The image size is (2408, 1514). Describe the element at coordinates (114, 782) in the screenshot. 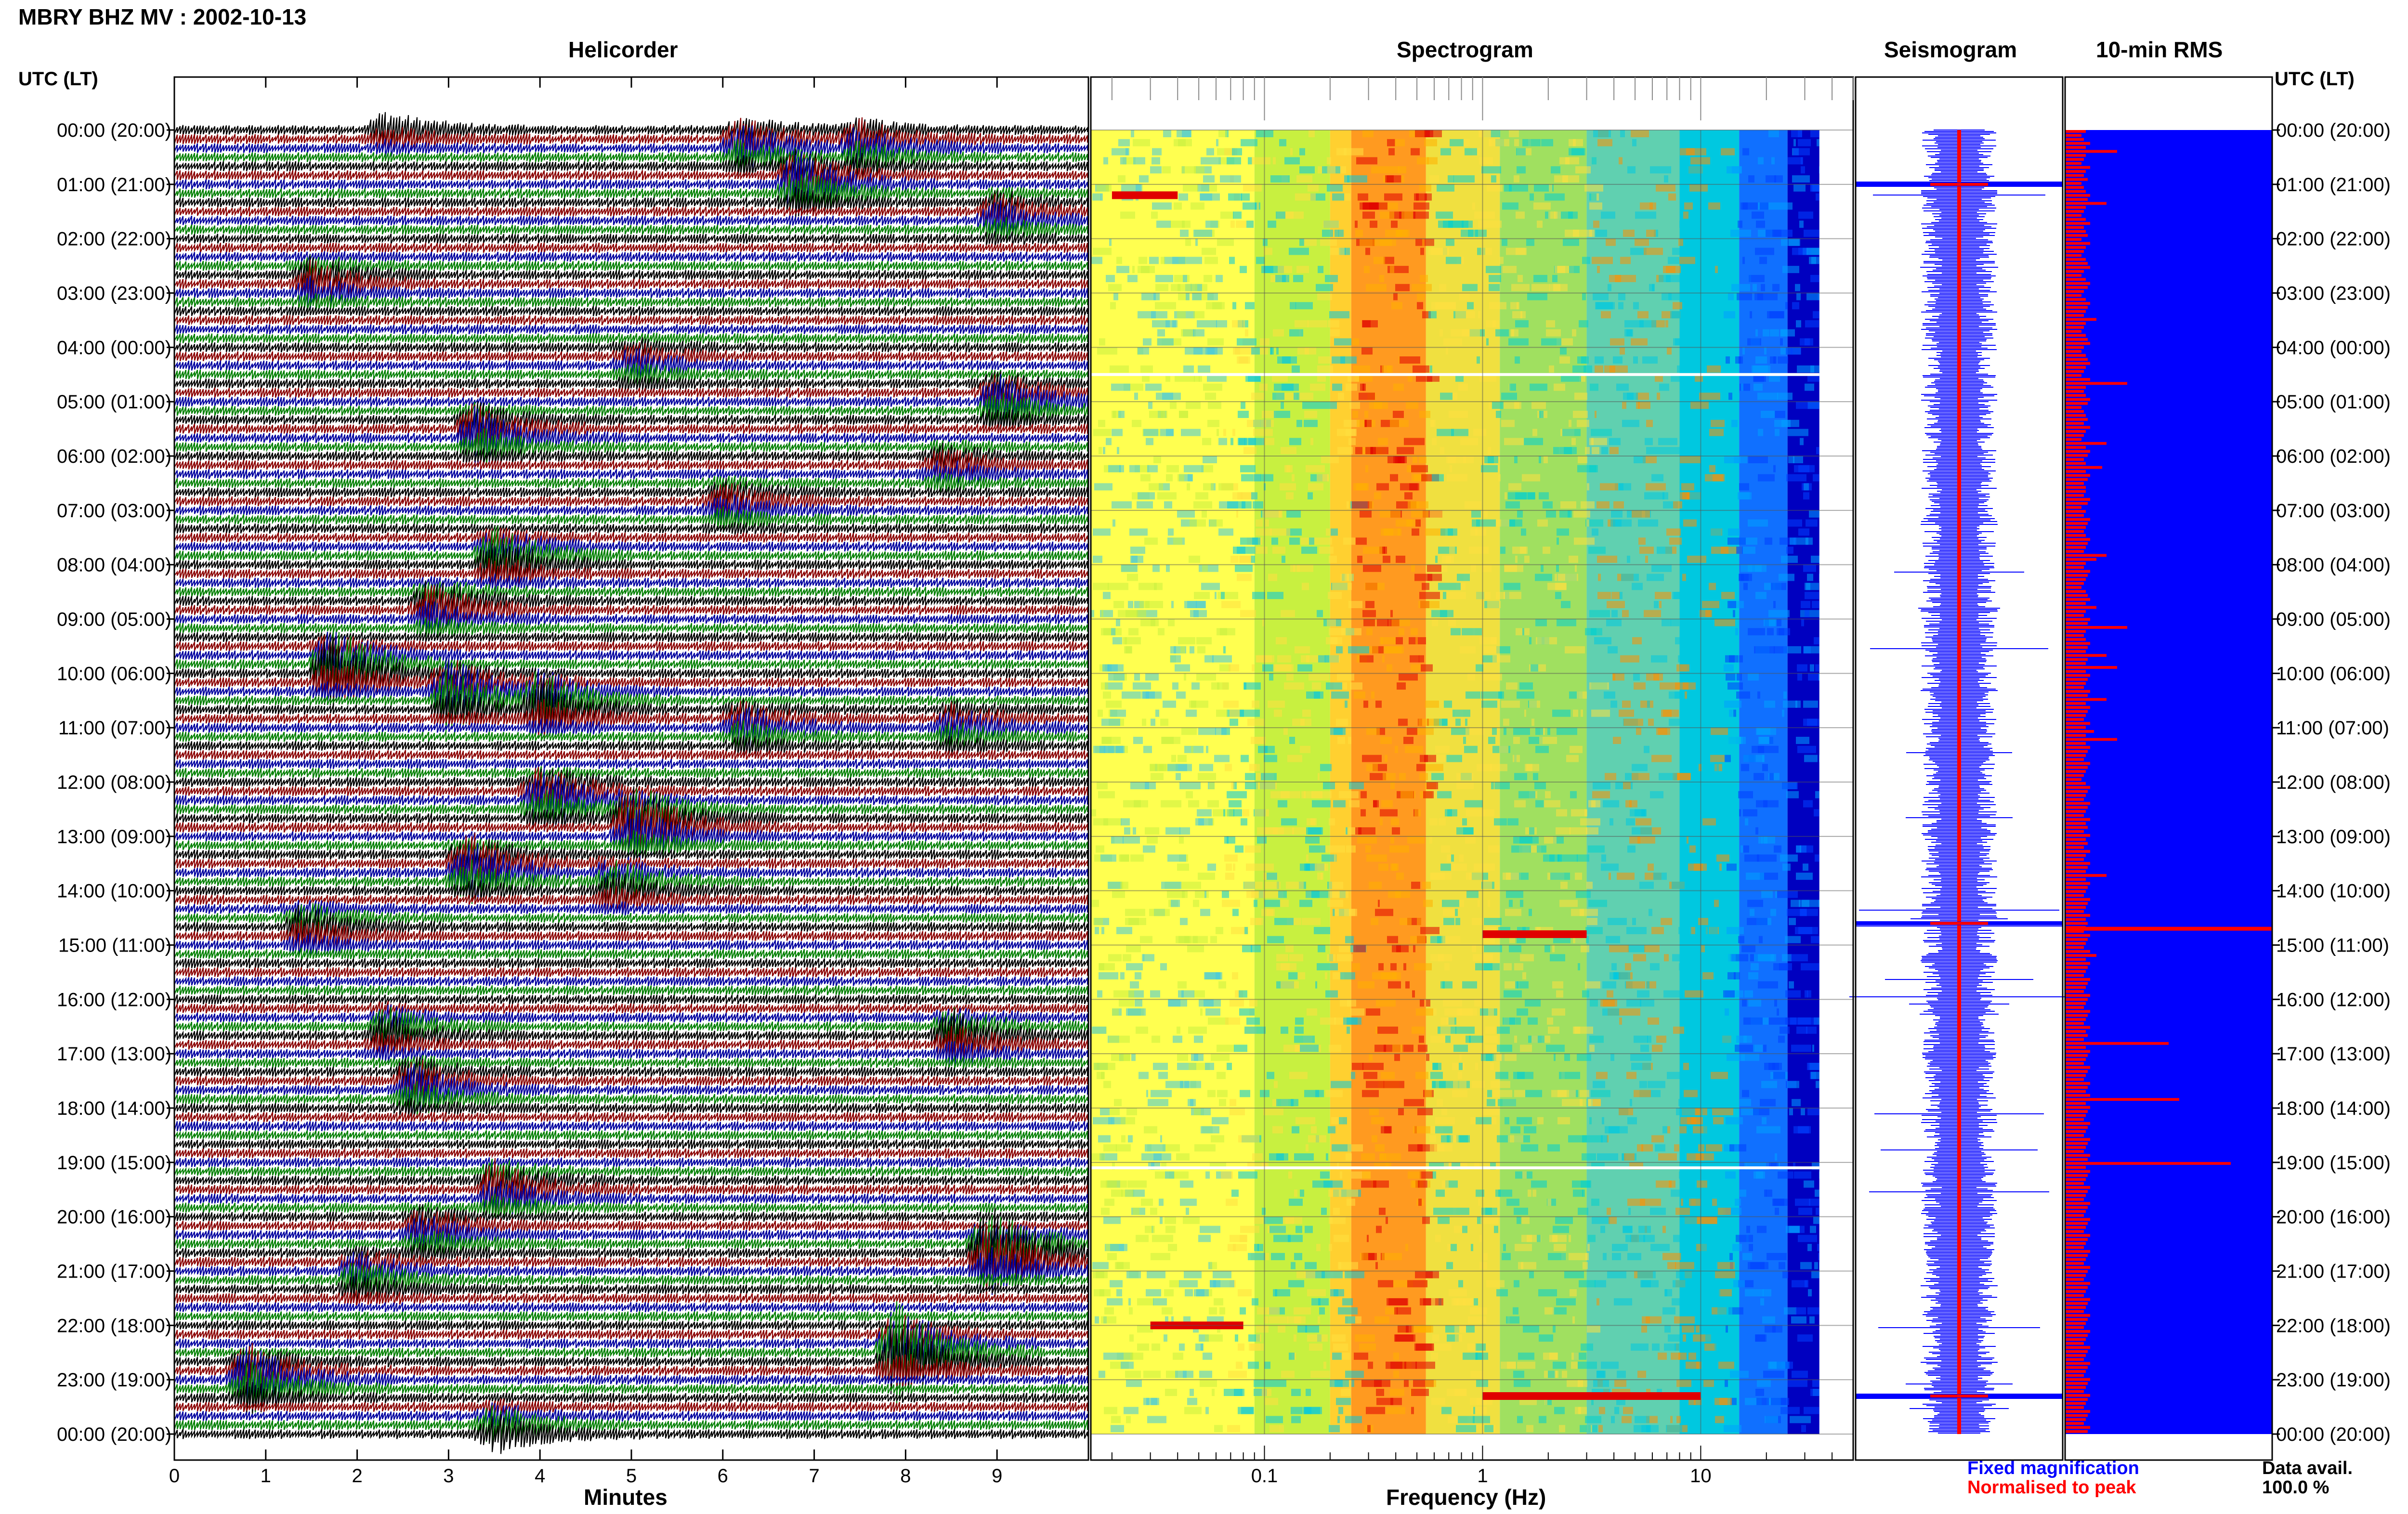

I see `hour-label-left: 12:00 (08:00)` at that location.